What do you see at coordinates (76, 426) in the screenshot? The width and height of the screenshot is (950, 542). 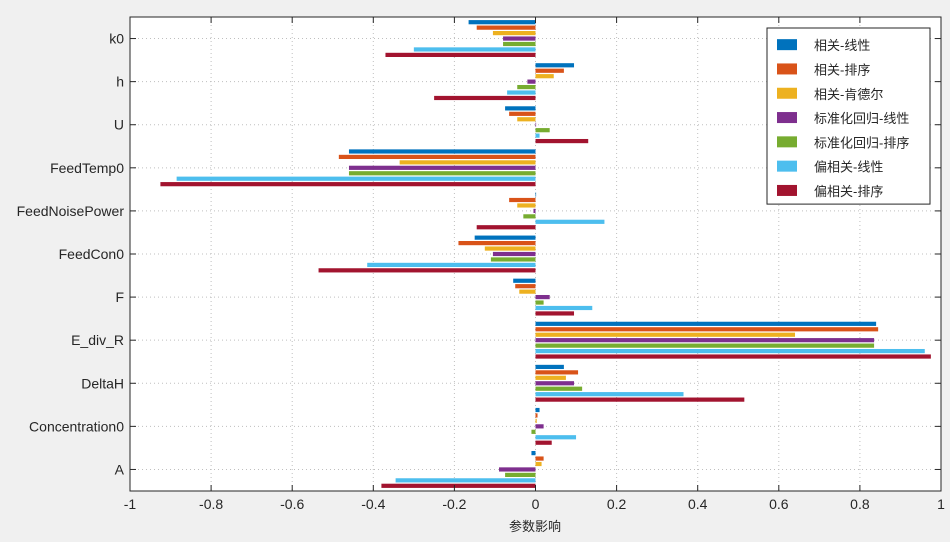 I see `y-tick-label: Concentration0` at bounding box center [76, 426].